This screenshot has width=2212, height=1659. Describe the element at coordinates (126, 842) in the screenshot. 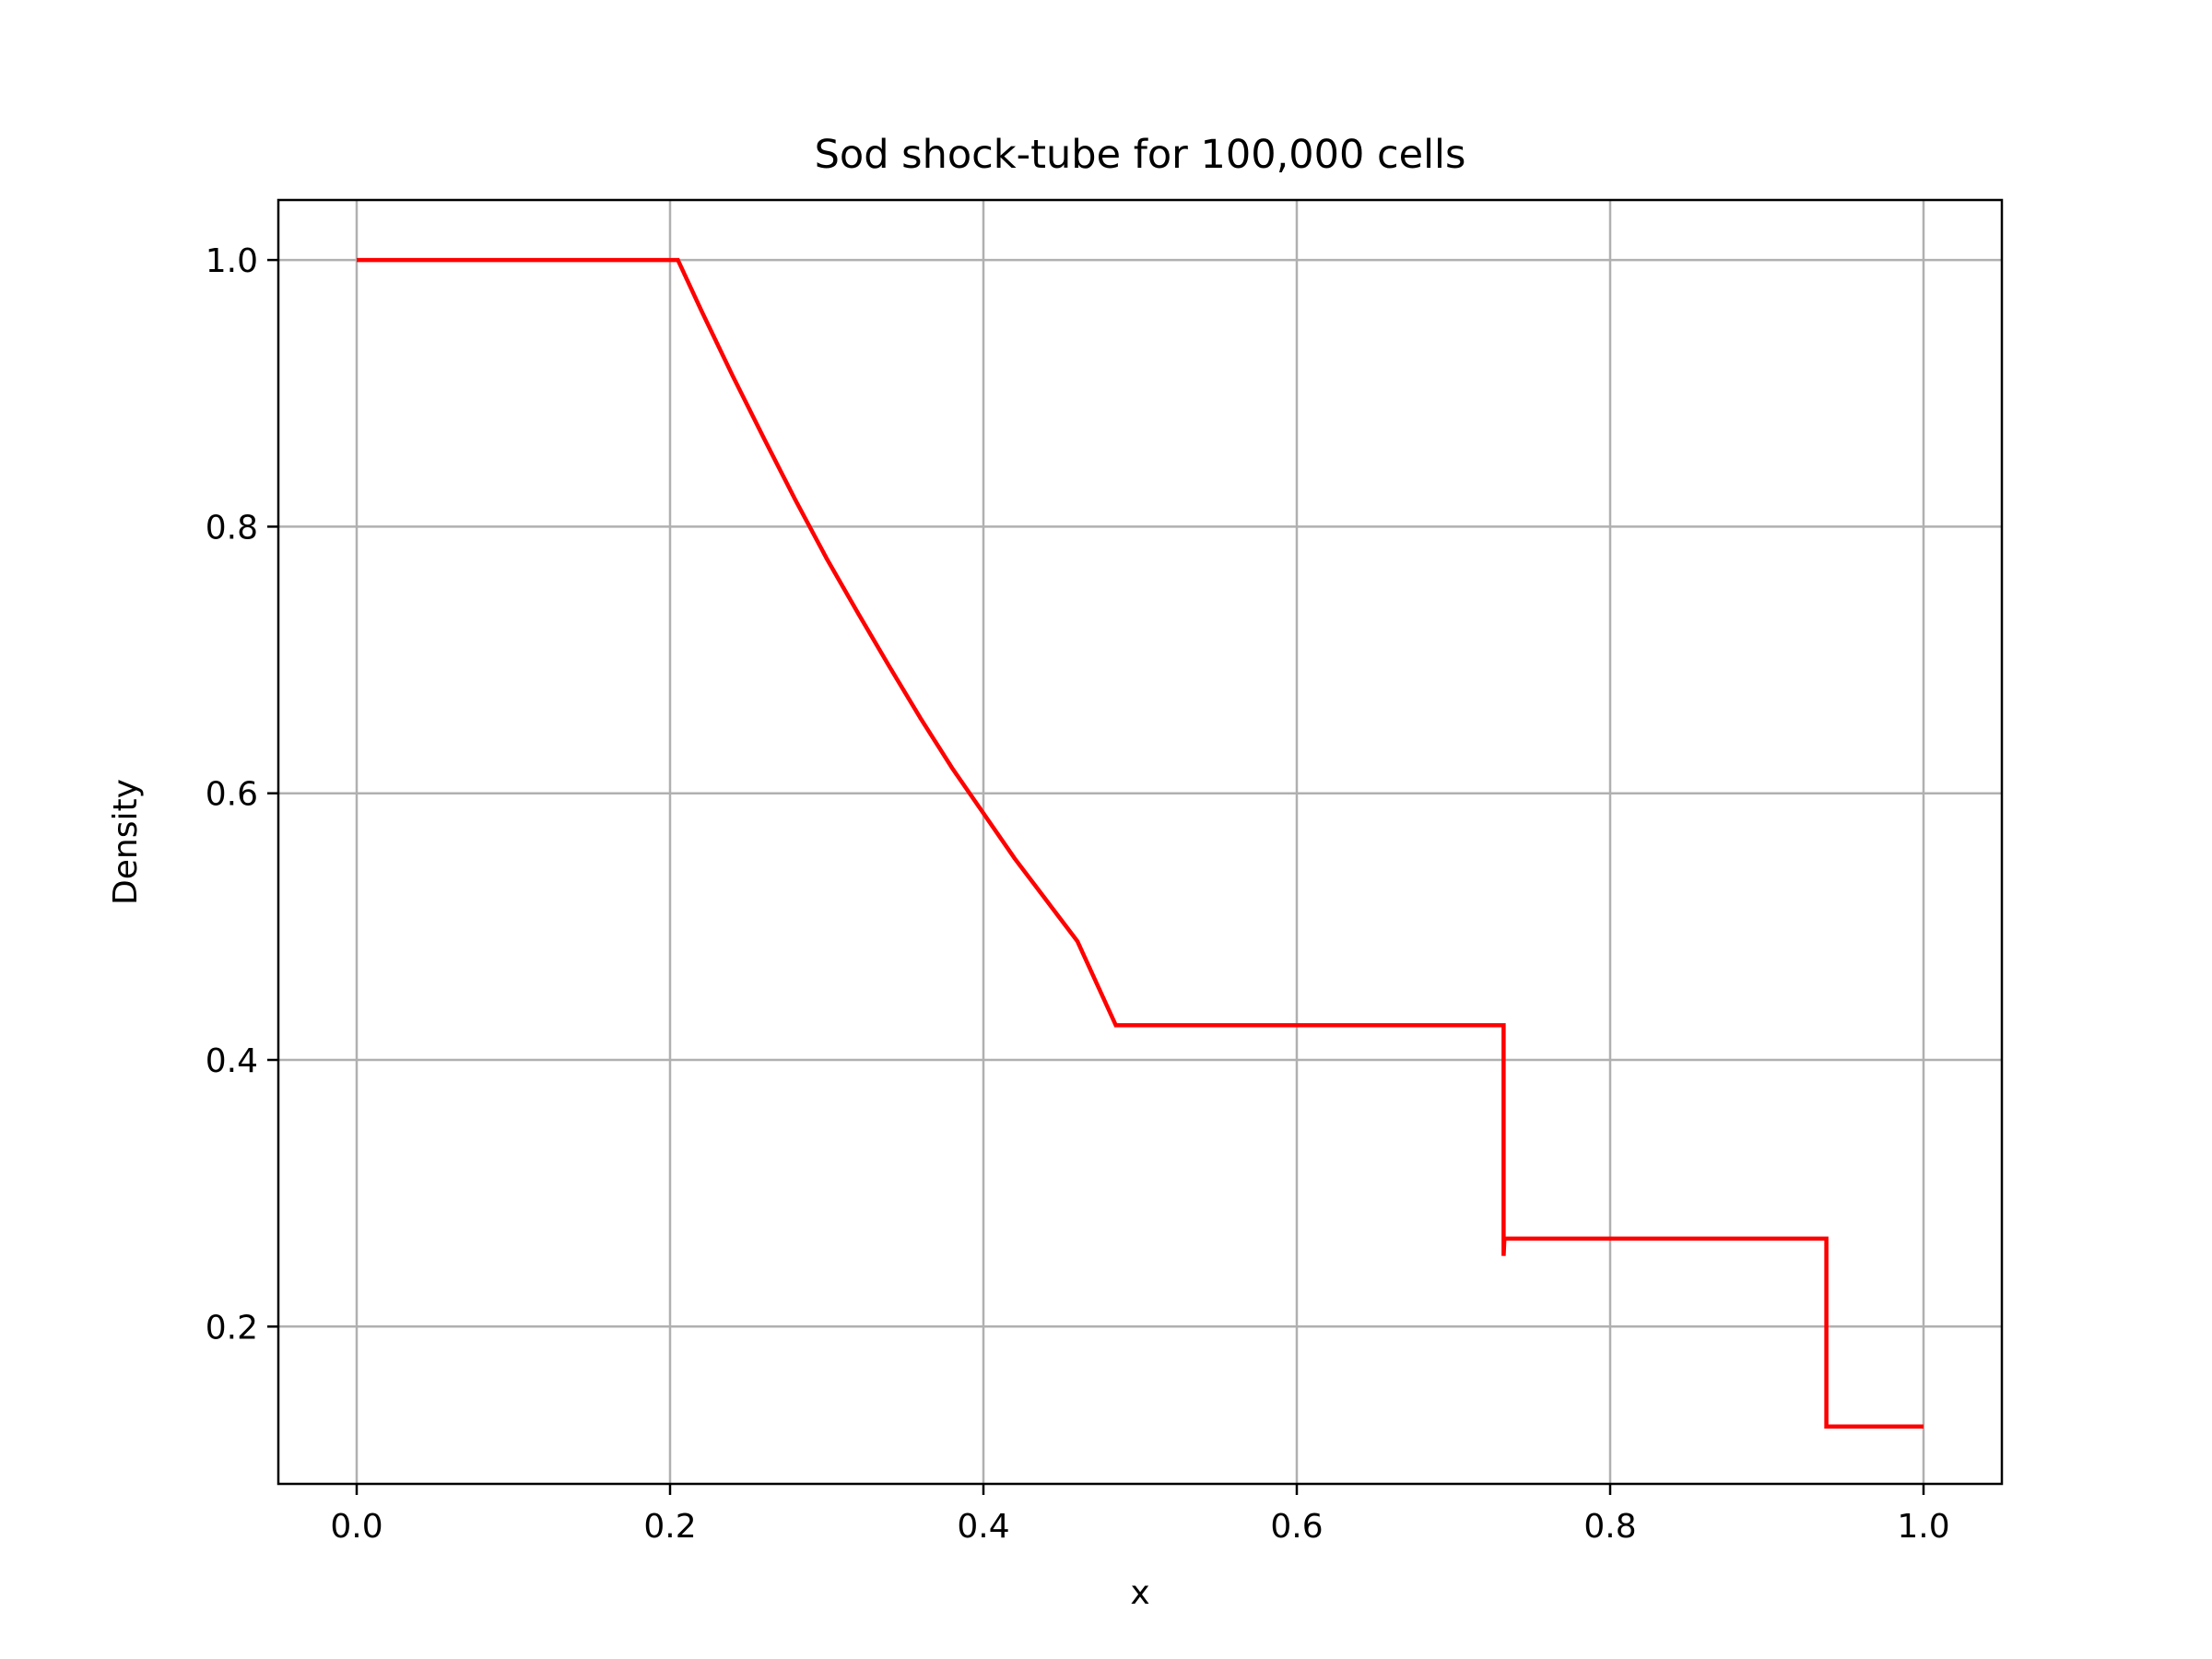

I see `y-axis-label: Density` at that location.